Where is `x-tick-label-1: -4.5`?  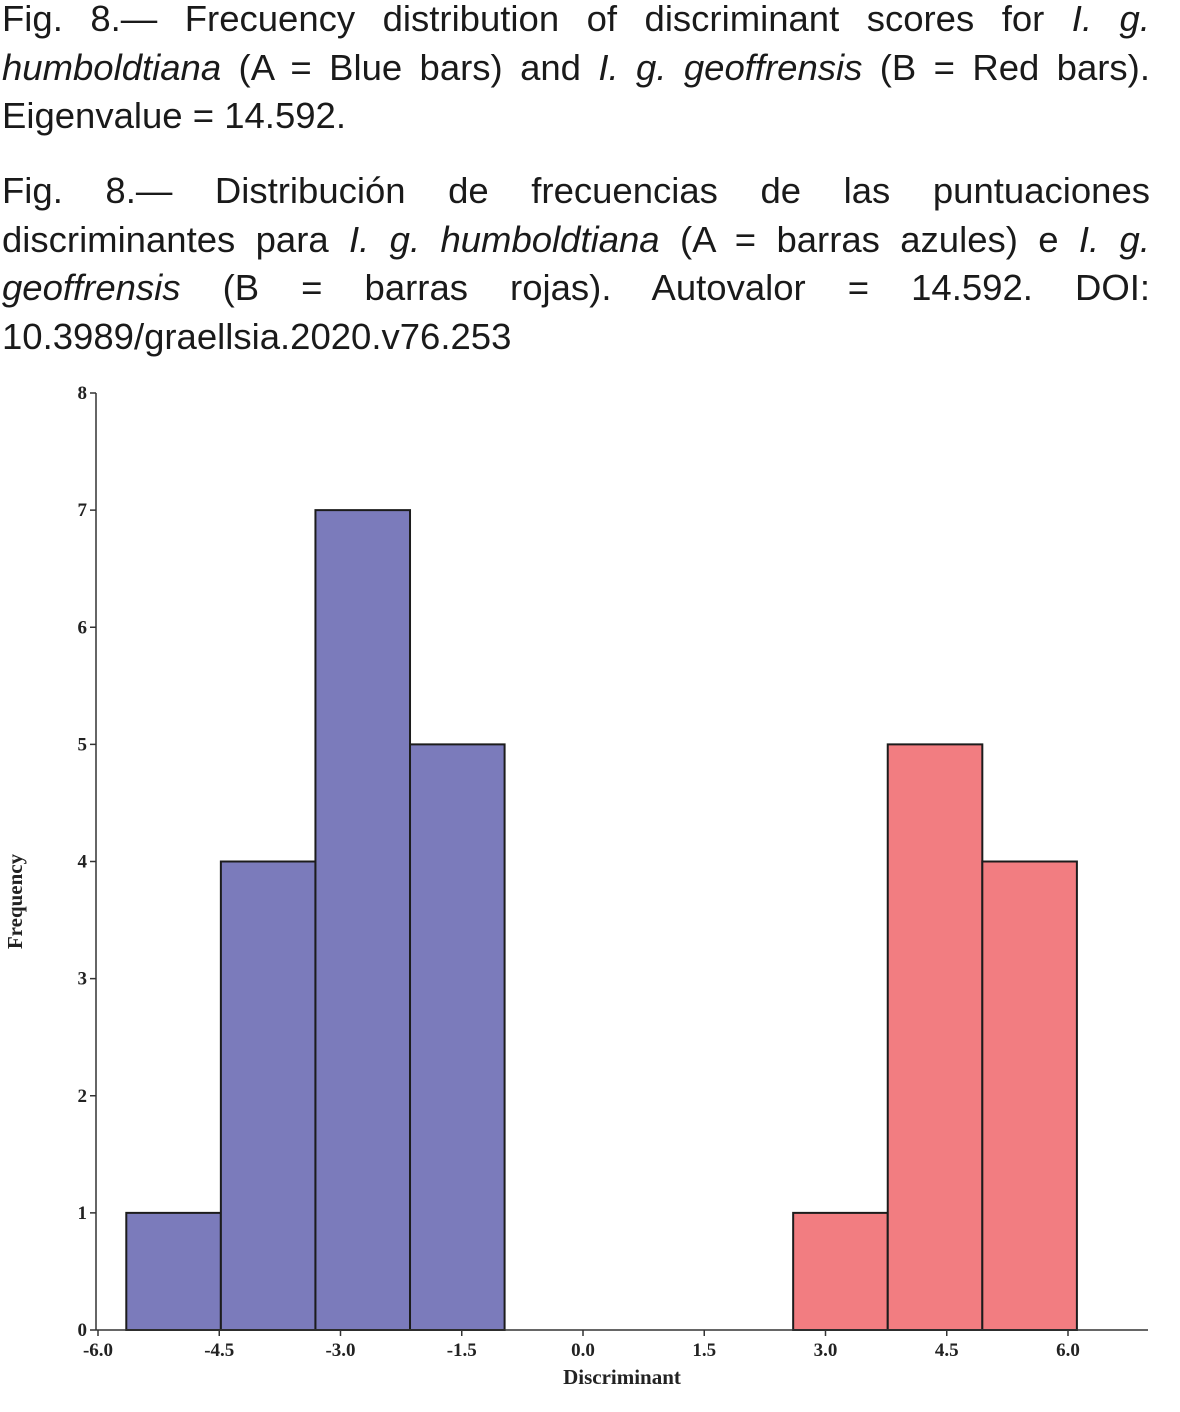
x-tick-label-1: -4.5 is located at coordinates (219, 1350).